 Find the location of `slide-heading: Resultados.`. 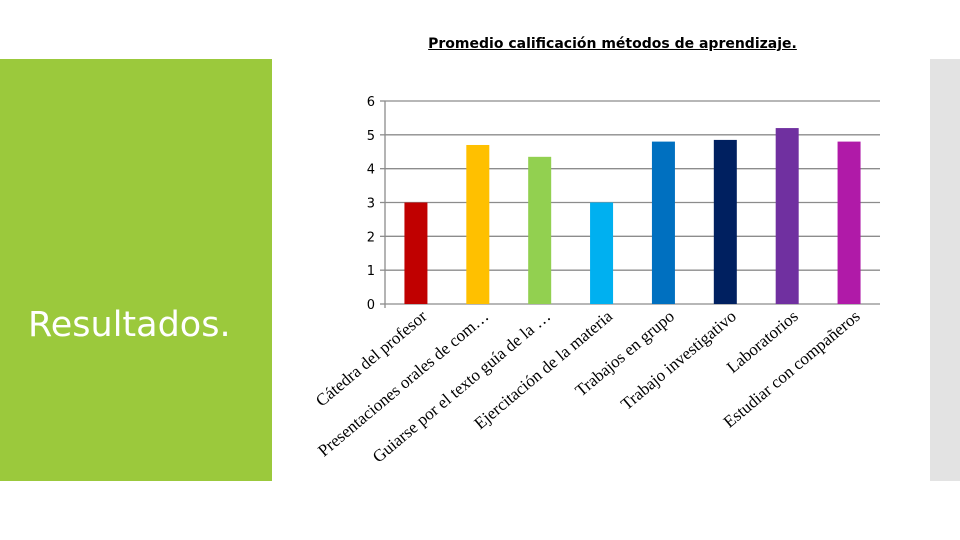

slide-heading: Resultados. is located at coordinates (129, 325).